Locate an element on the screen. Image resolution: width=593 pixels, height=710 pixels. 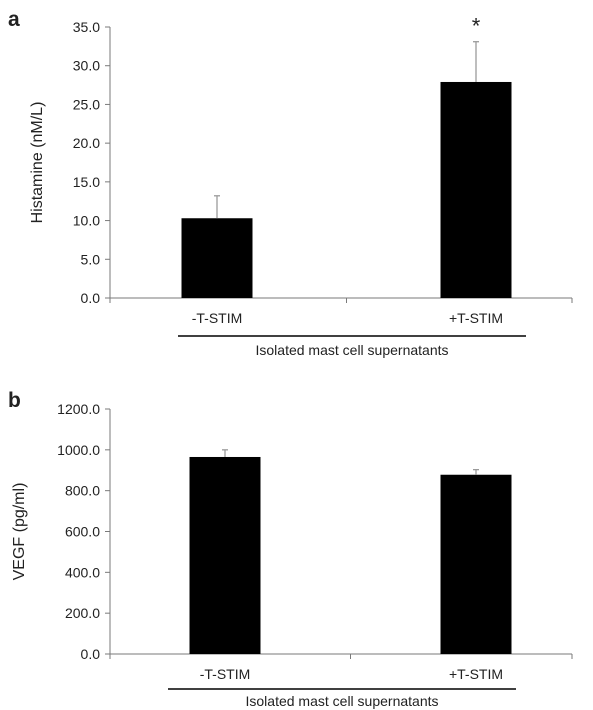
panel-label: a is located at coordinates (14, 19).